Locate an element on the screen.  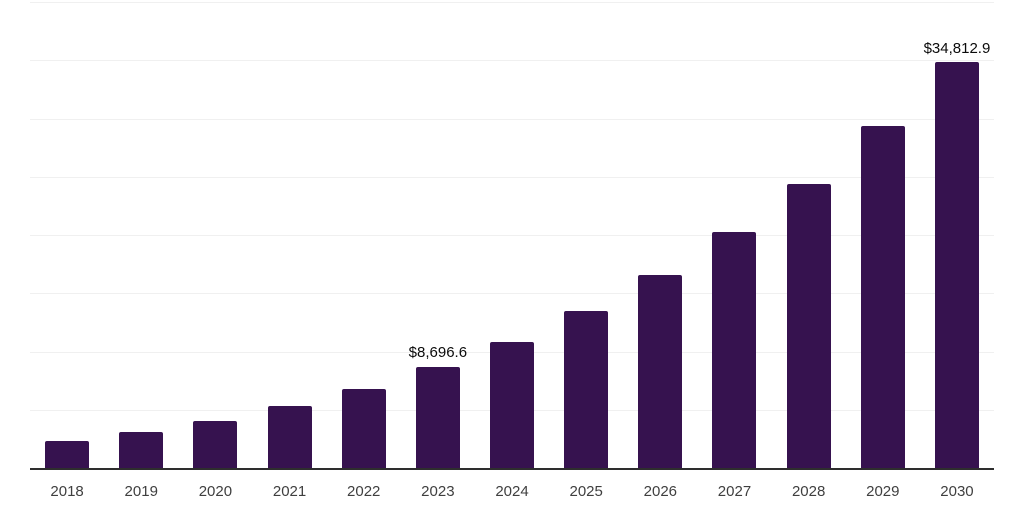
x-tick-label-2020: 2020 is located at coordinates (215, 491).